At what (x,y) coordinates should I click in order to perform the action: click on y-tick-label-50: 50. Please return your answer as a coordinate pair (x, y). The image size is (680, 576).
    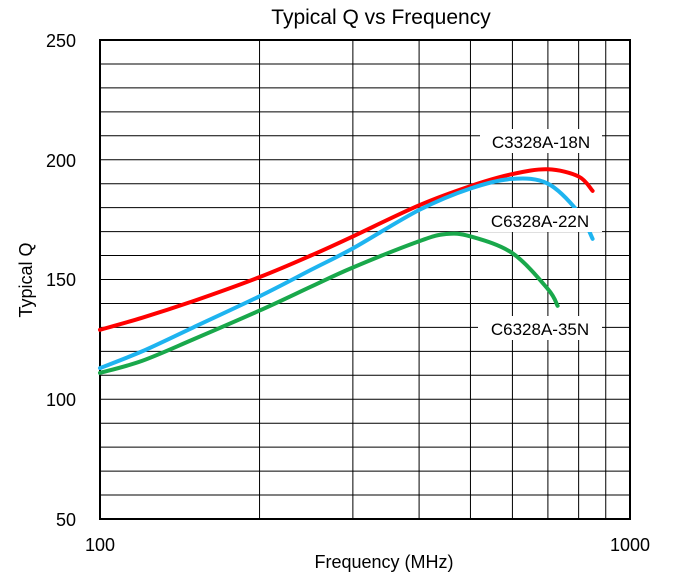
    Looking at the image, I should click on (66, 520).